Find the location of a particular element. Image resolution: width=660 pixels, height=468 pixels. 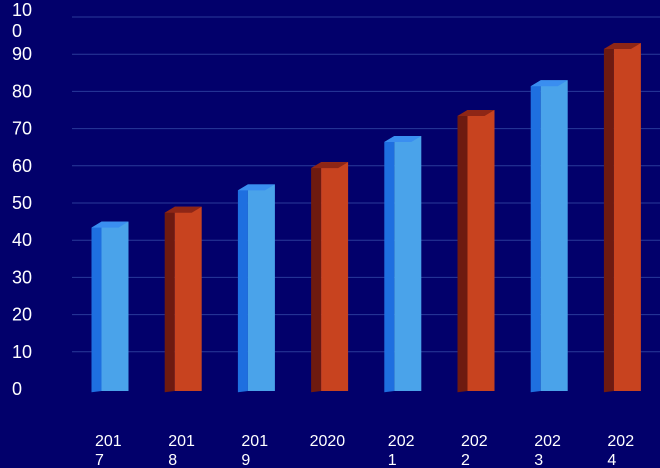

y-tick-label: 40 is located at coordinates (22, 240).